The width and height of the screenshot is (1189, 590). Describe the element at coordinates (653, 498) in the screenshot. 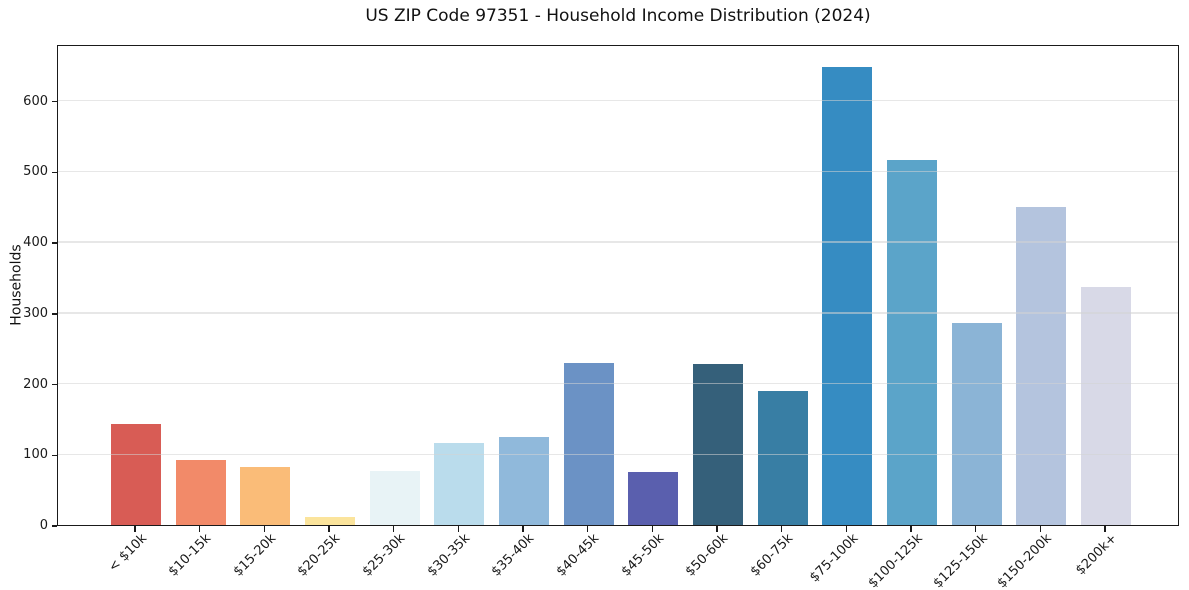

I see `bar-45-50k` at that location.